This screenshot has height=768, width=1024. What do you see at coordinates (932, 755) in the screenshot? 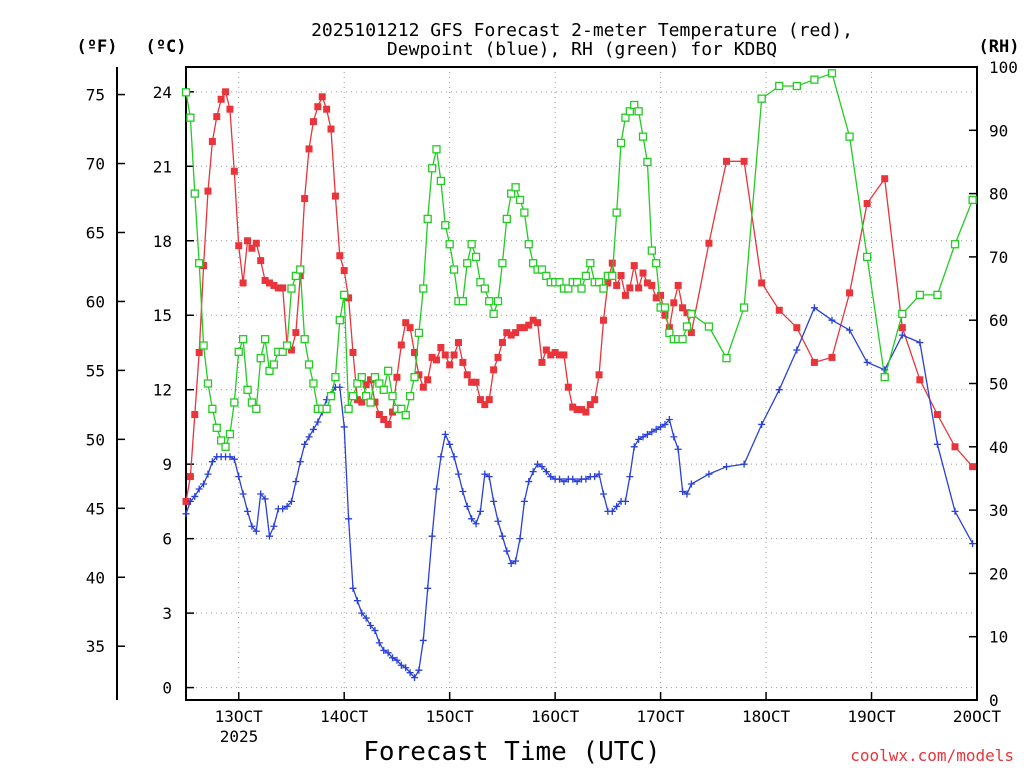
I see `credit-link: coolwx.com/models` at bounding box center [932, 755].